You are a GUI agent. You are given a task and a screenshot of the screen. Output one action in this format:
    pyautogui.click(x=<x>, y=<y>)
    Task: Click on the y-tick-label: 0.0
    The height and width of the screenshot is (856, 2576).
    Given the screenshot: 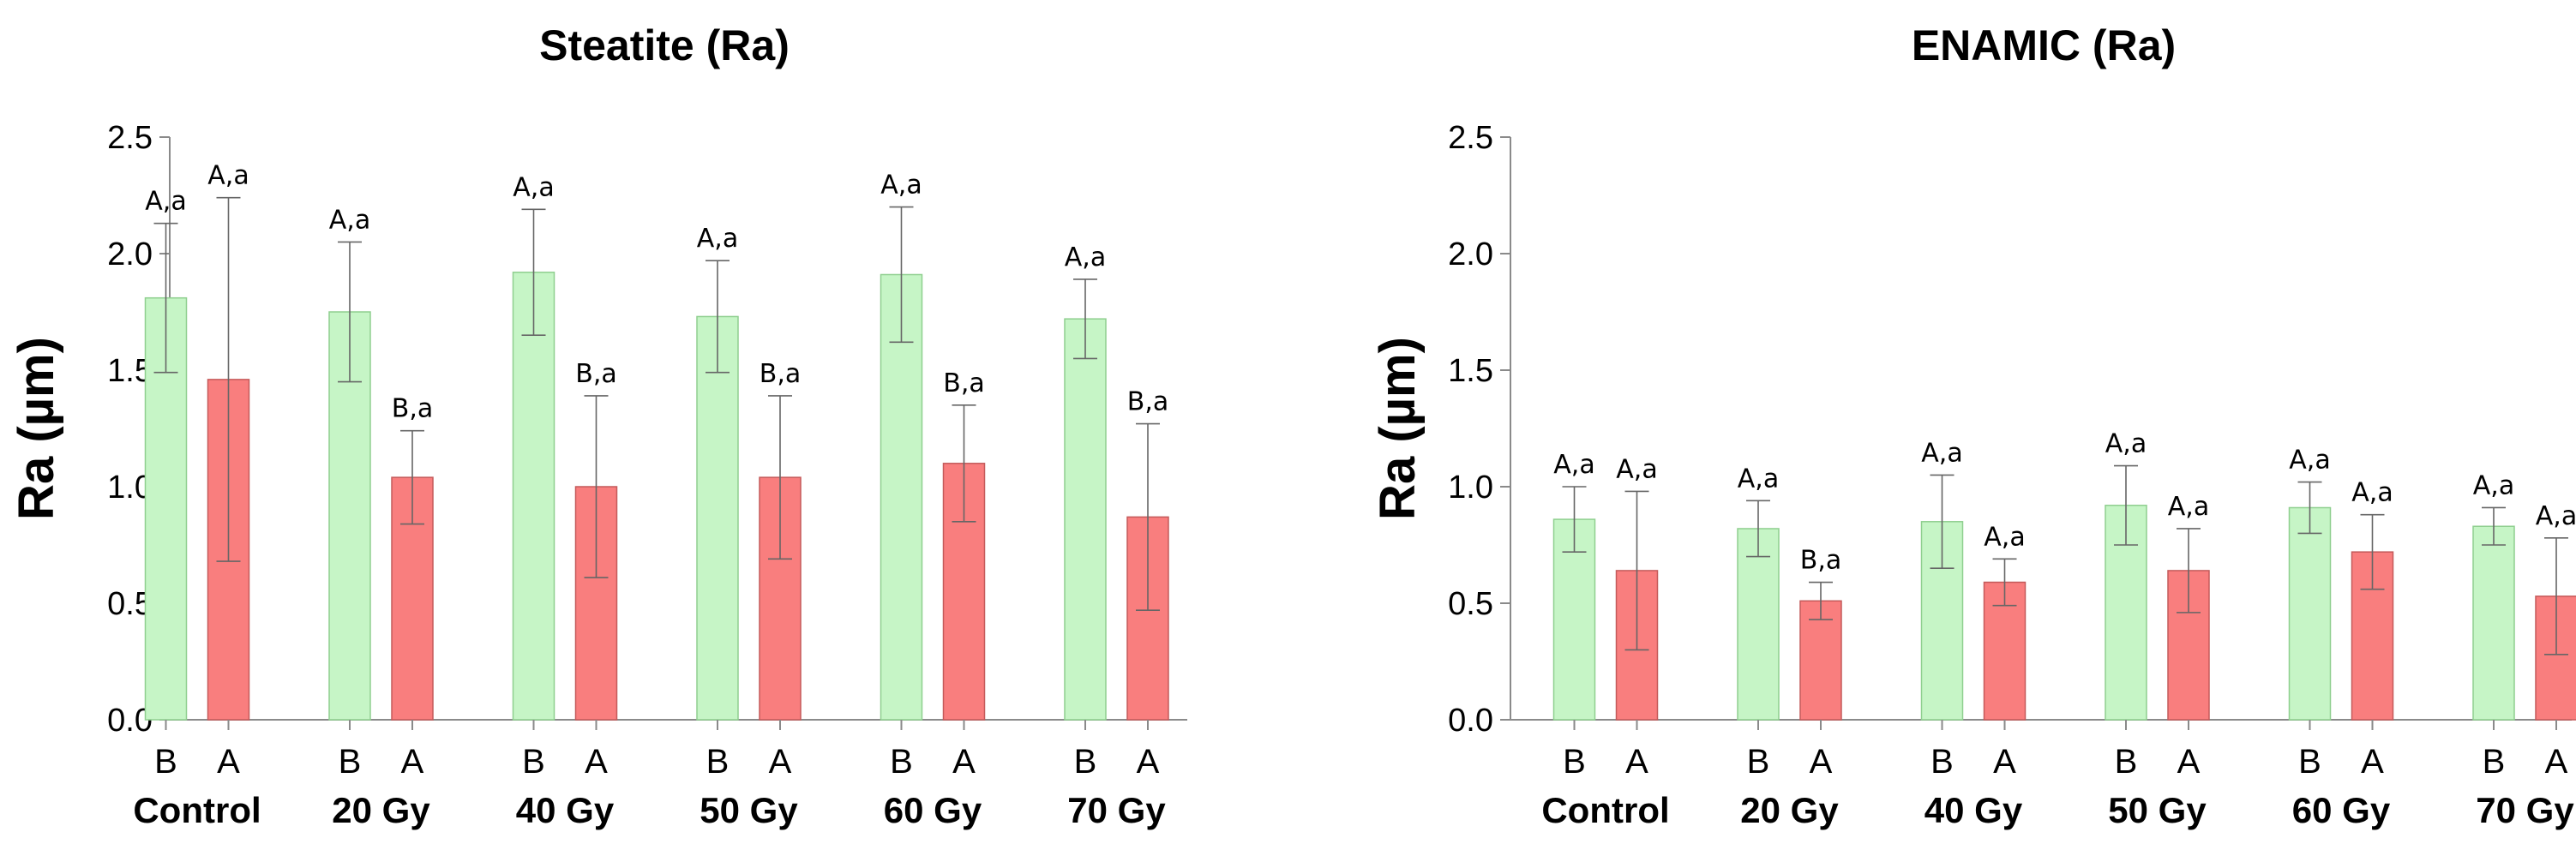 What is the action you would take?
    pyautogui.click(x=1470, y=721)
    